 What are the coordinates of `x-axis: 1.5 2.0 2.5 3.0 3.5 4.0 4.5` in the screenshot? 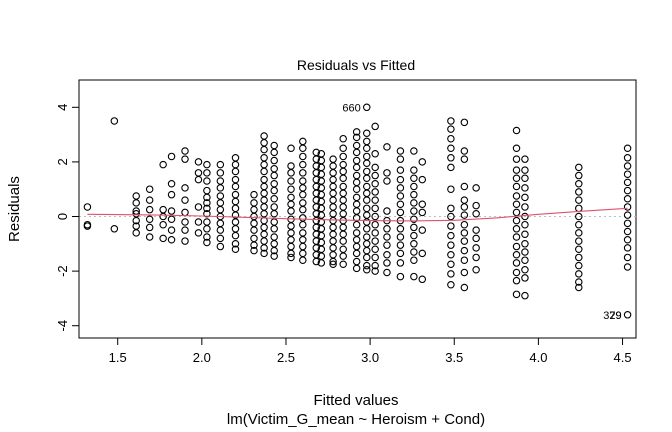 It's located at (370, 351).